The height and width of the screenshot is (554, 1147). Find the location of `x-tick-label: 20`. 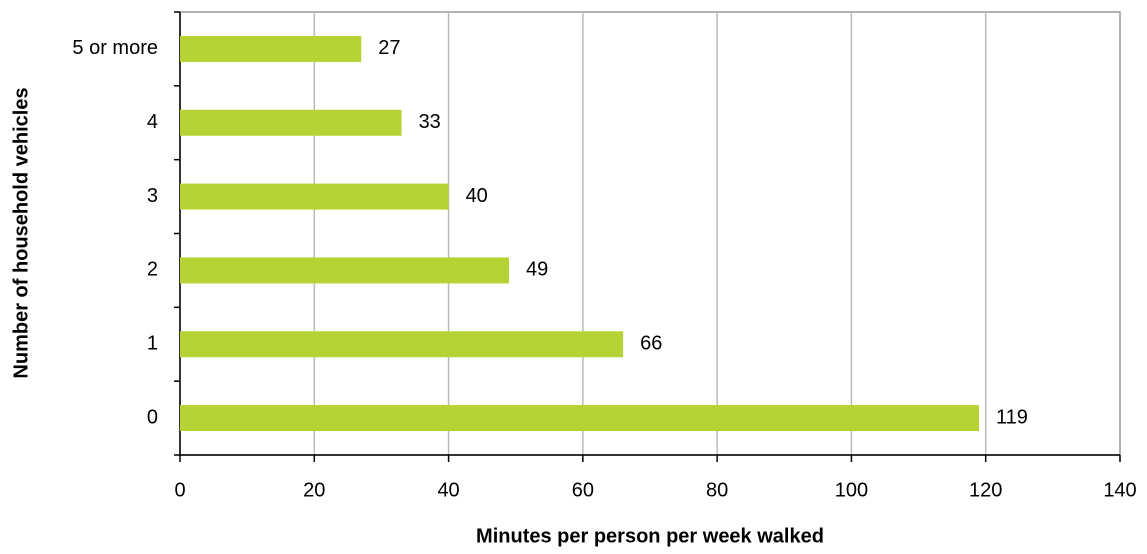

x-tick-label: 20 is located at coordinates (314, 490).